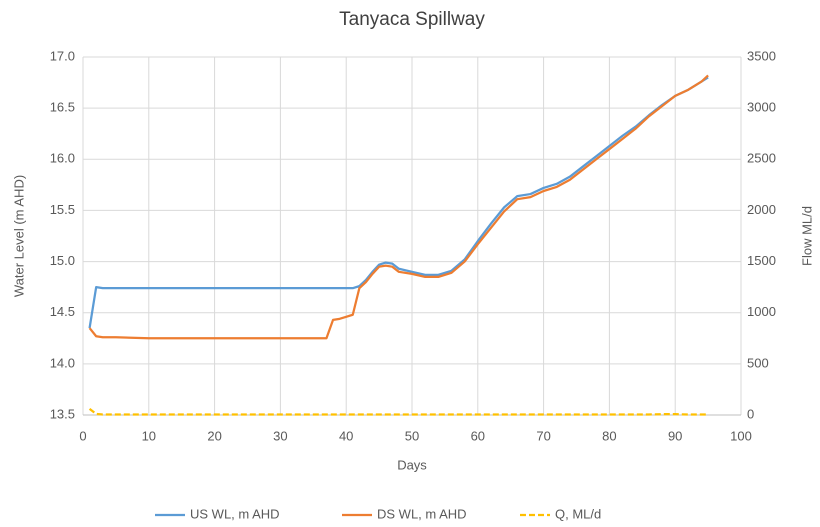 Image resolution: width=820 pixels, height=527 pixels. What do you see at coordinates (761, 209) in the screenshot?
I see `y2-tick-label: 2000` at bounding box center [761, 209].